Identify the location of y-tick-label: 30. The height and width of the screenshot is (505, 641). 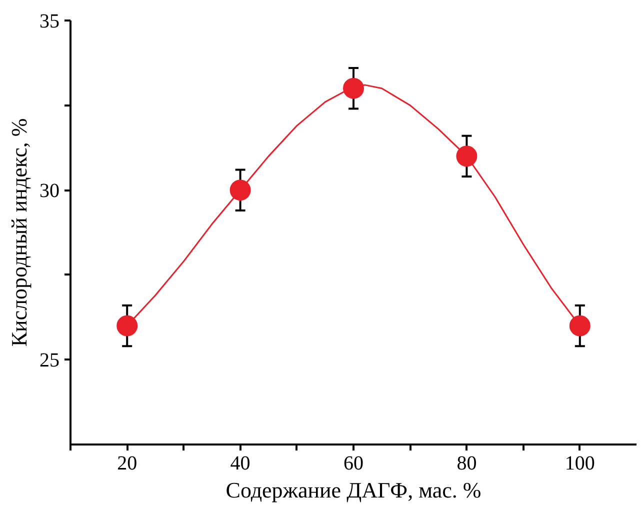
(50, 191).